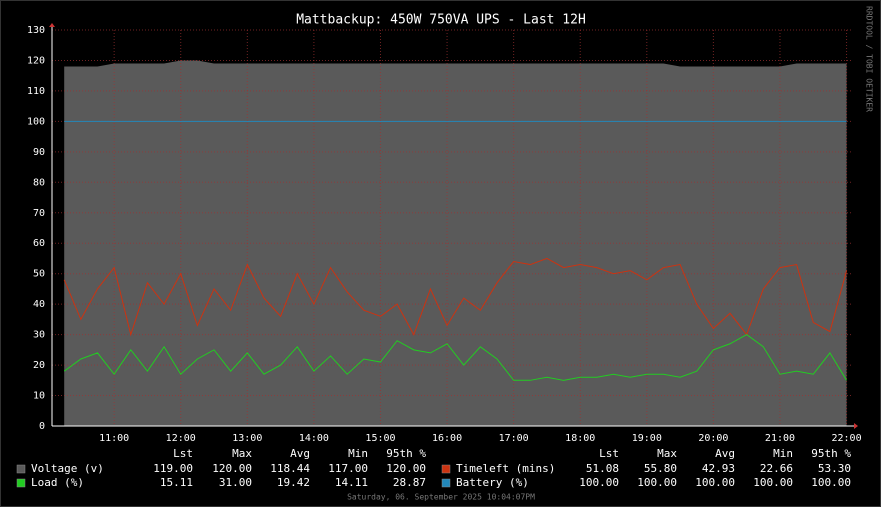 This screenshot has height=507, width=881. What do you see at coordinates (293, 482) in the screenshot?
I see `stat-value: 19.42` at bounding box center [293, 482].